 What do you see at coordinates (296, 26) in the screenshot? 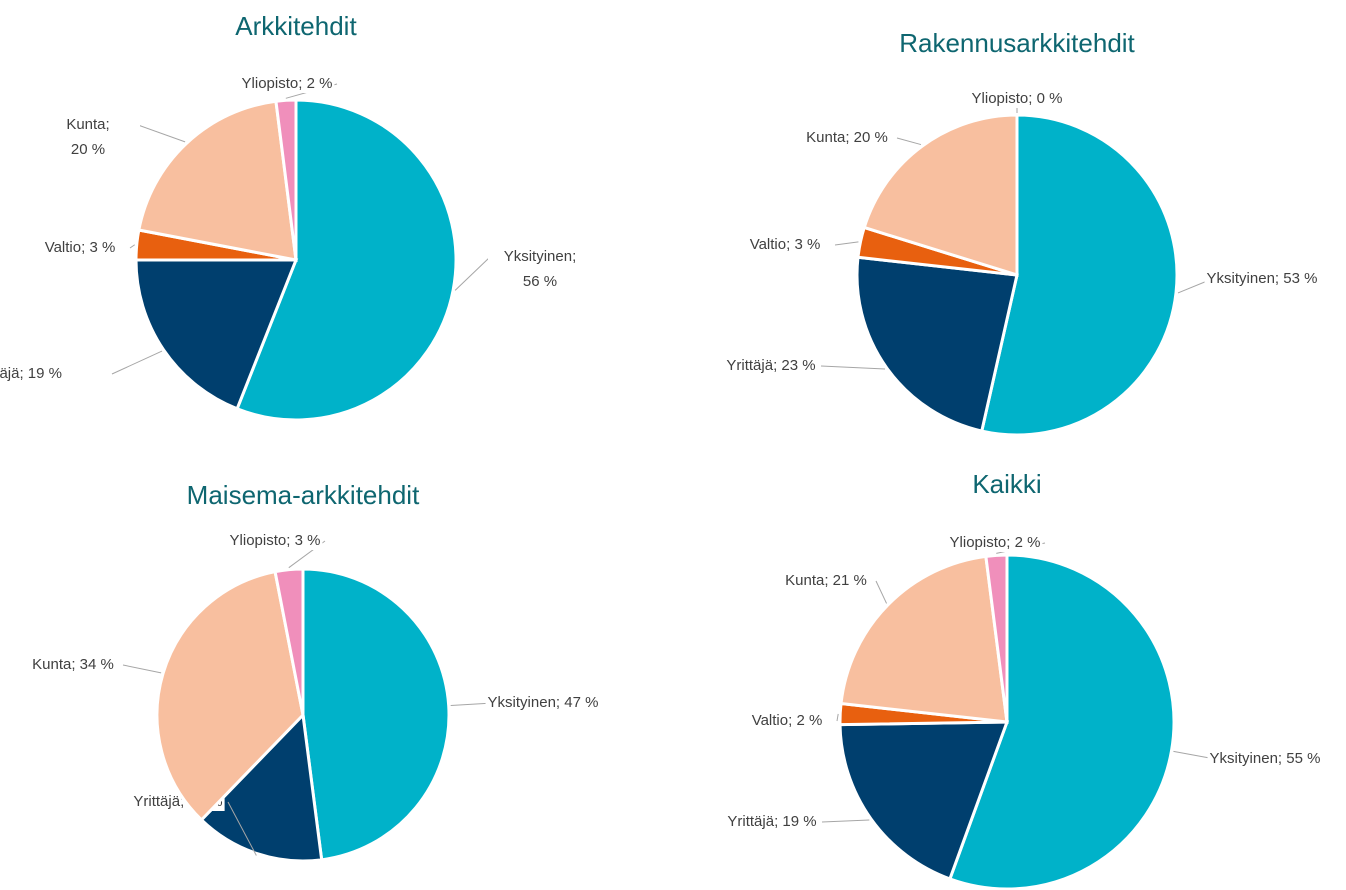
I see `chart-title: Arkkitehdit` at bounding box center [296, 26].